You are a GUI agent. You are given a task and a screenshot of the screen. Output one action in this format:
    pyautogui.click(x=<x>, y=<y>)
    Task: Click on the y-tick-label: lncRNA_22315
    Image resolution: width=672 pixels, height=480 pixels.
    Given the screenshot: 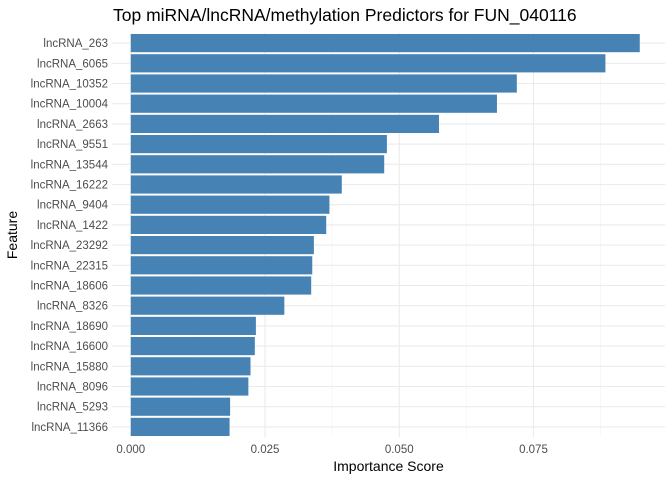 What is the action you would take?
    pyautogui.click(x=69, y=266)
    